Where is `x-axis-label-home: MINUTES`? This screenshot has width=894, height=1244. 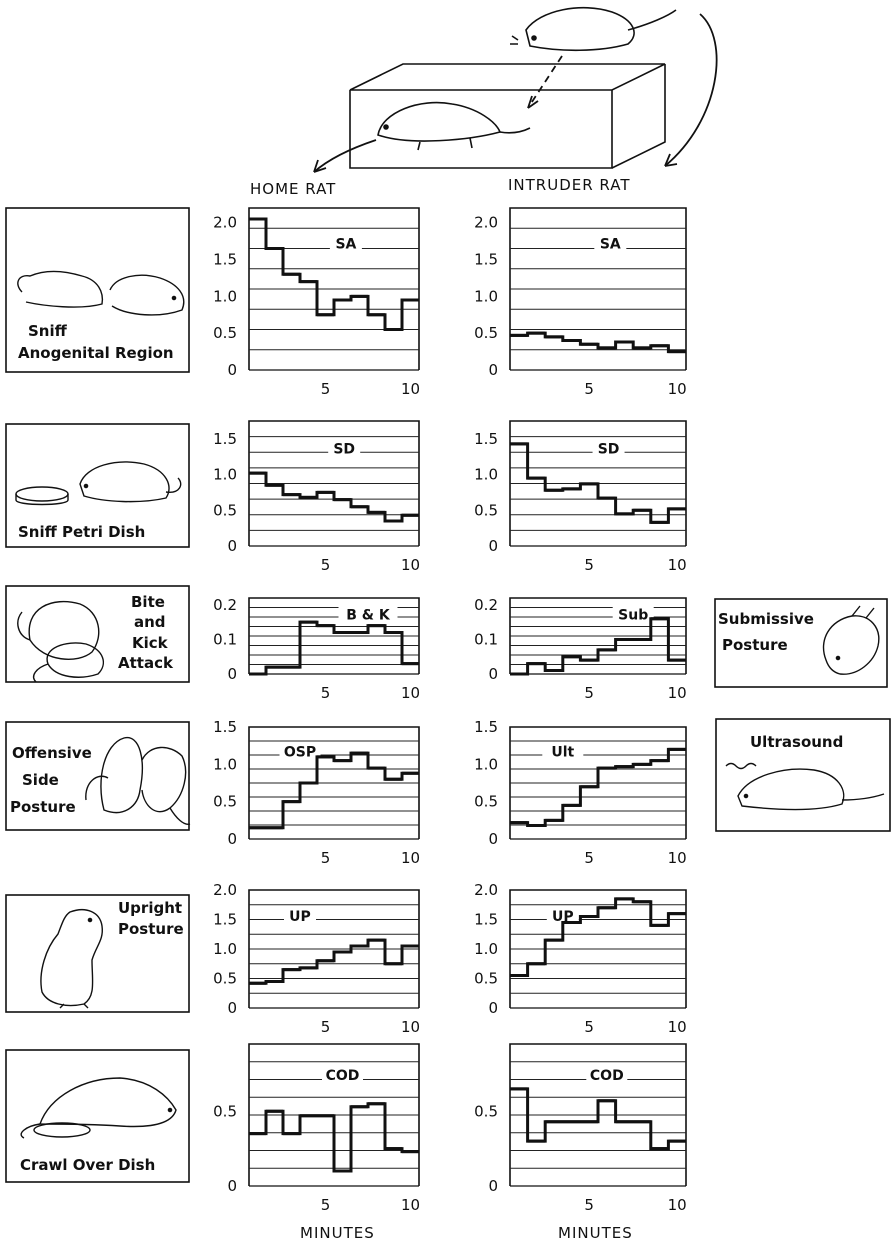
x-axis-label-home: MINUTES is located at coordinates (337, 1233).